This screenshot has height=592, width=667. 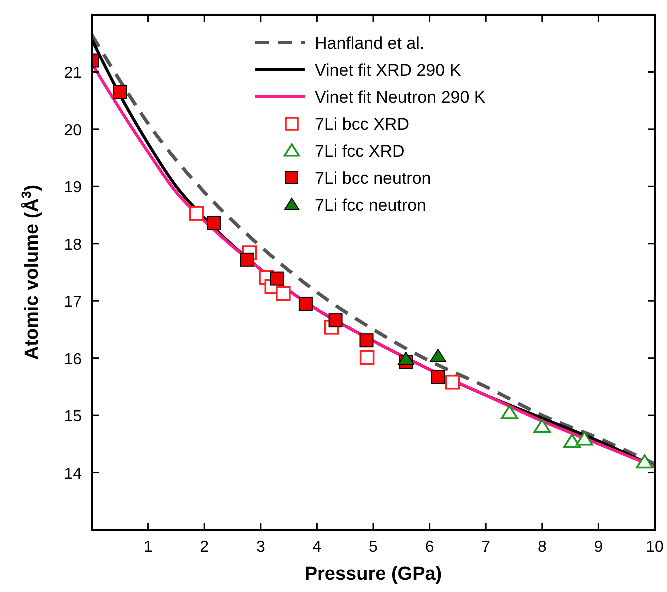 I want to click on legend-label: 7Li fcc XRD, so click(x=360, y=151).